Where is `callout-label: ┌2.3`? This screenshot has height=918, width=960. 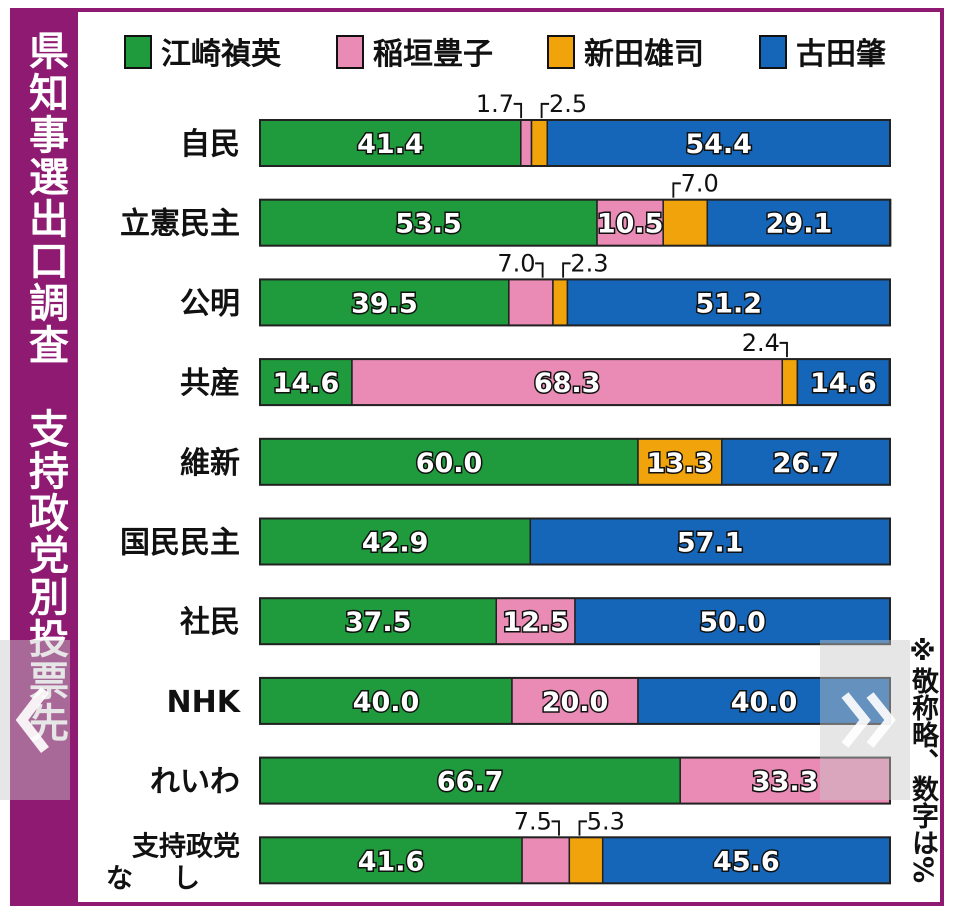
callout-label: ┌2.3 is located at coordinates (582, 263).